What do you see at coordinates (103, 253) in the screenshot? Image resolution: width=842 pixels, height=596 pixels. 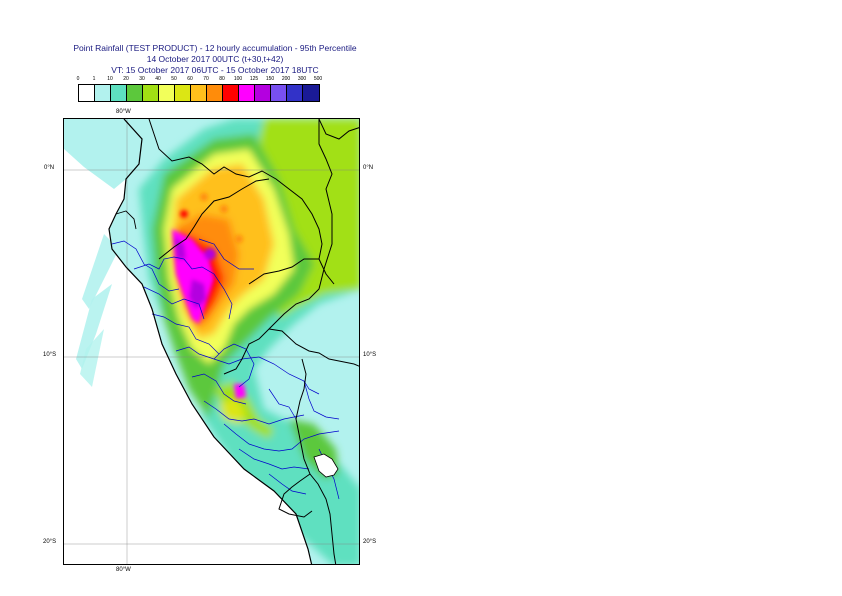 I see `offshore-rain-bands` at bounding box center [103, 253].